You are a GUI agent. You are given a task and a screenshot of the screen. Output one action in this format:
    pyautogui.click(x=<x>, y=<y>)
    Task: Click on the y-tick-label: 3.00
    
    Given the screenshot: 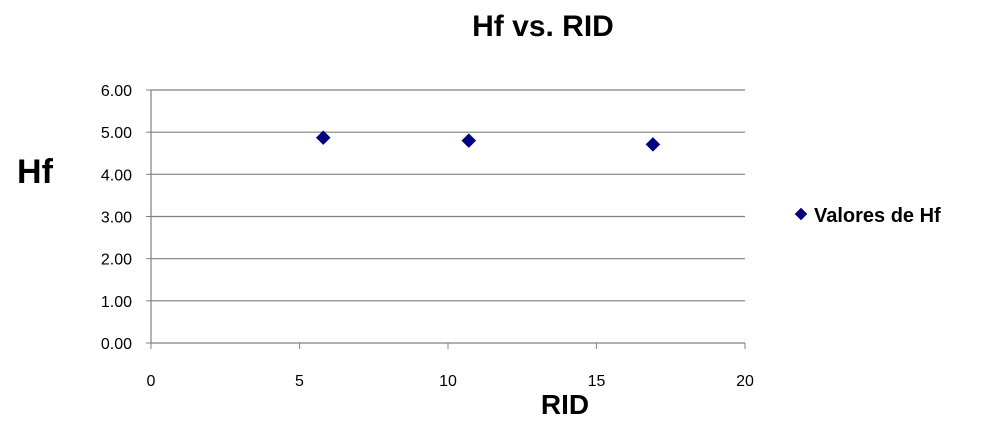 What is the action you would take?
    pyautogui.click(x=116, y=218)
    